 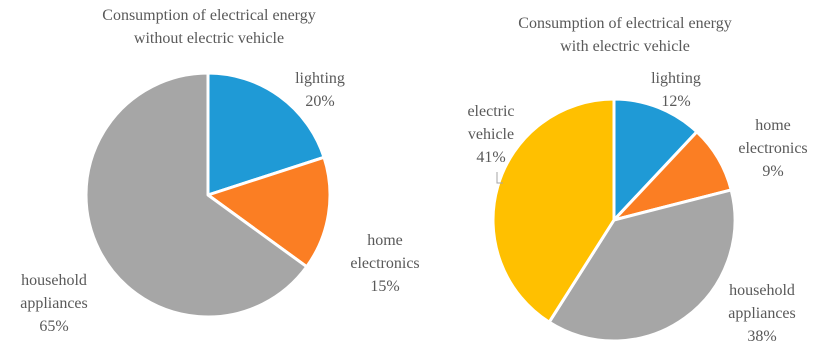 What do you see at coordinates (761, 335) in the screenshot?
I see `label-household-appliances-value: 38%` at bounding box center [761, 335].